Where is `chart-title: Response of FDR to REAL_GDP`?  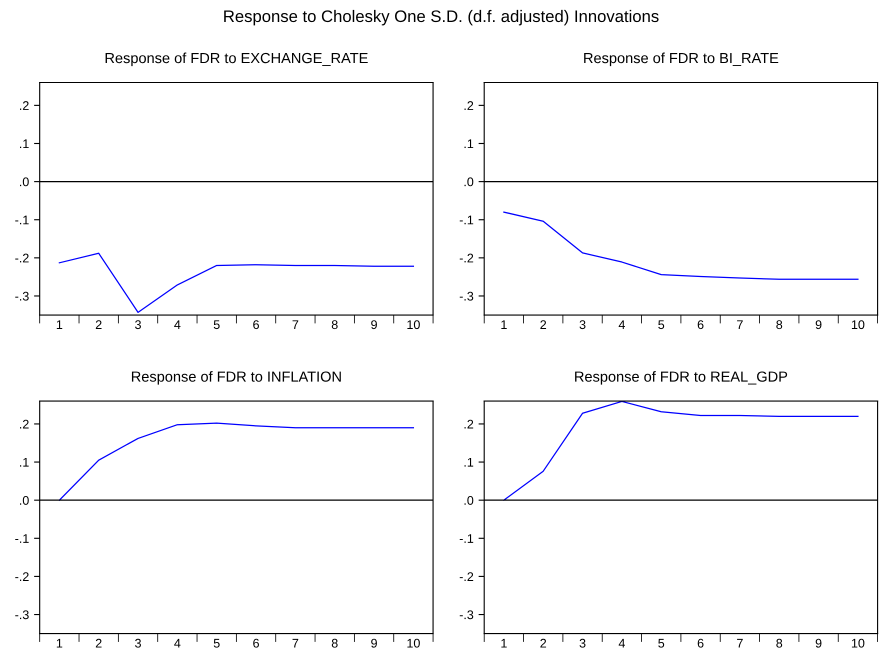 chart-title: Response of FDR to REAL_GDP is located at coordinates (681, 378).